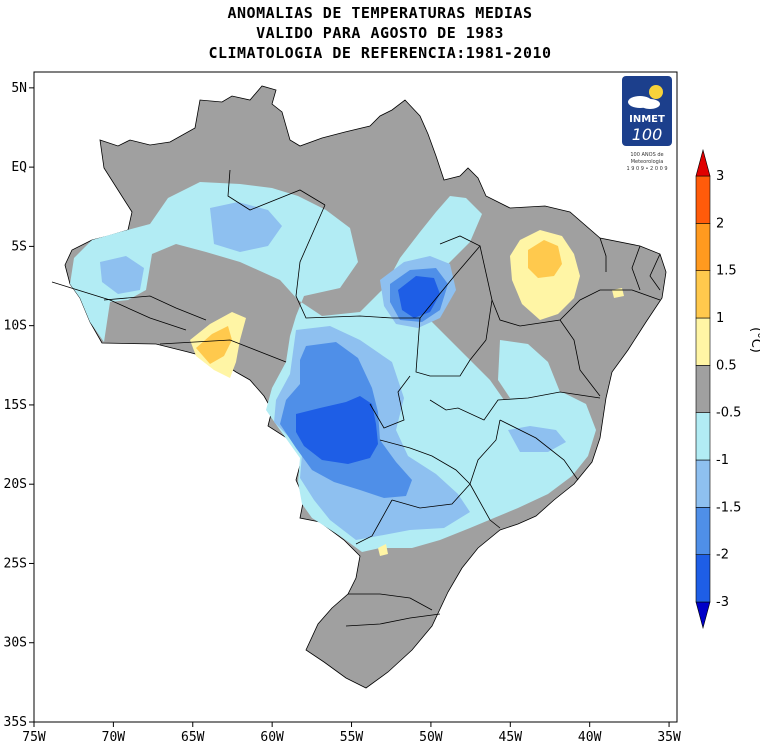  Describe the element at coordinates (15, 405) in the screenshot. I see `lat-tick-label: 15S` at that location.